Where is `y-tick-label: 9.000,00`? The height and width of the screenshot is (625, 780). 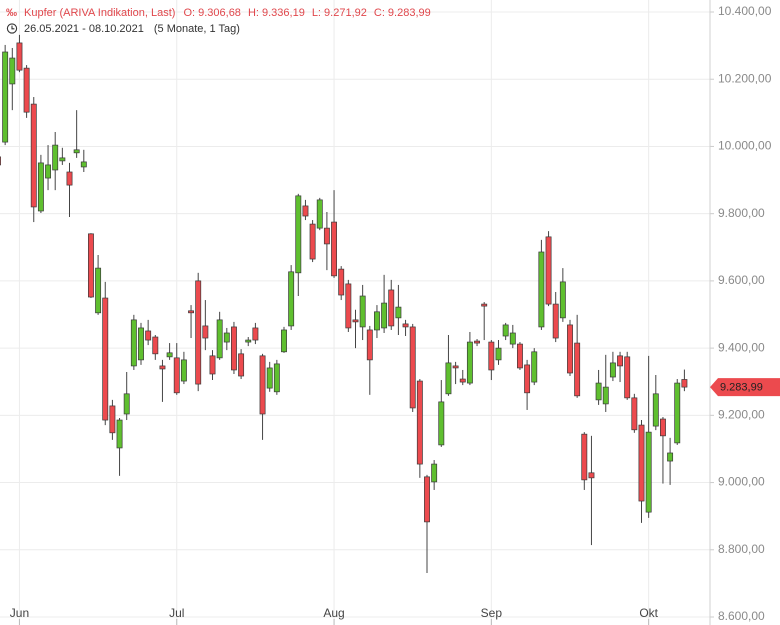
y-tick-label: 9.000,00 is located at coordinates (741, 482).